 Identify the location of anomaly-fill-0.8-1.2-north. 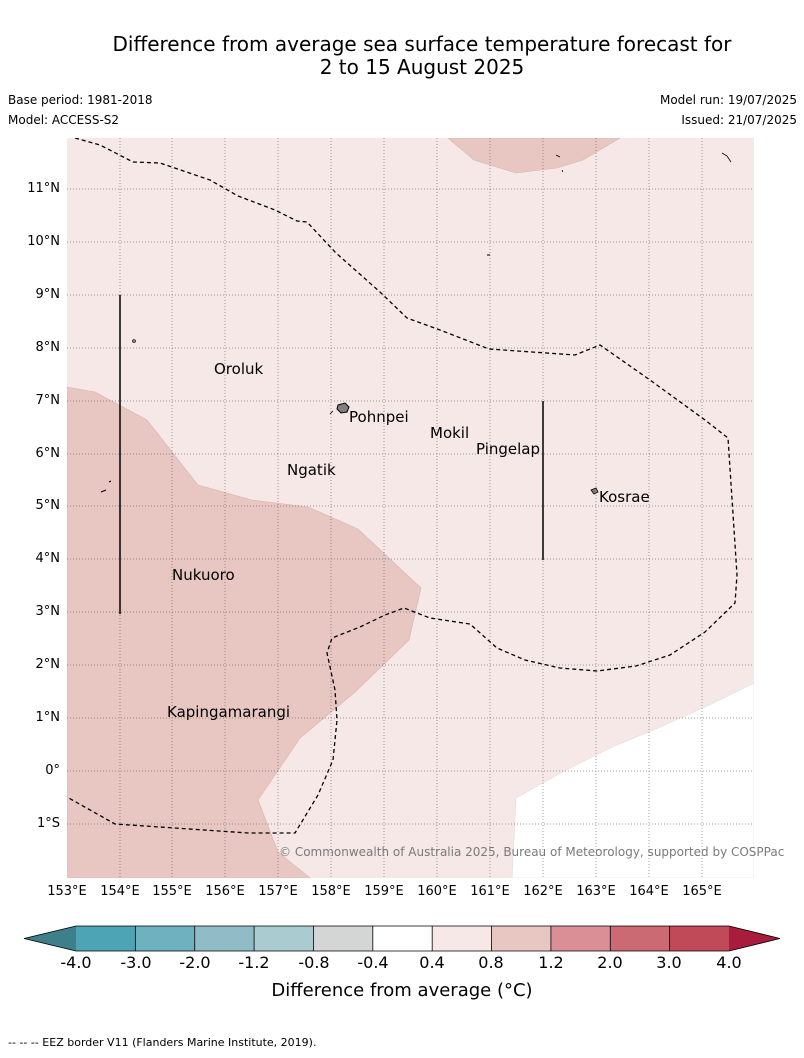
(534, 156).